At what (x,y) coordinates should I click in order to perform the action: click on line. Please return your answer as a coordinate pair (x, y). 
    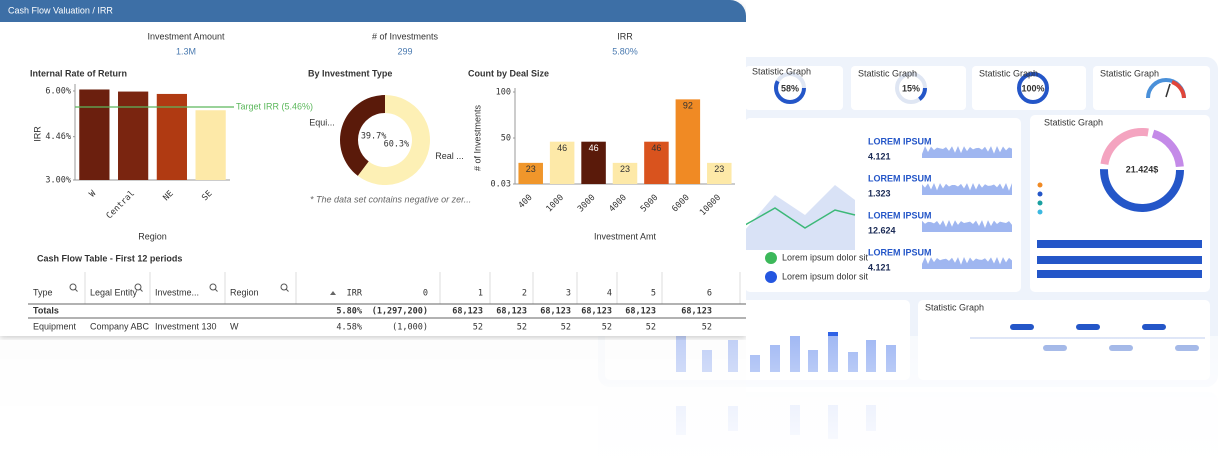
    Looking at the image, I should click on (800, 218).